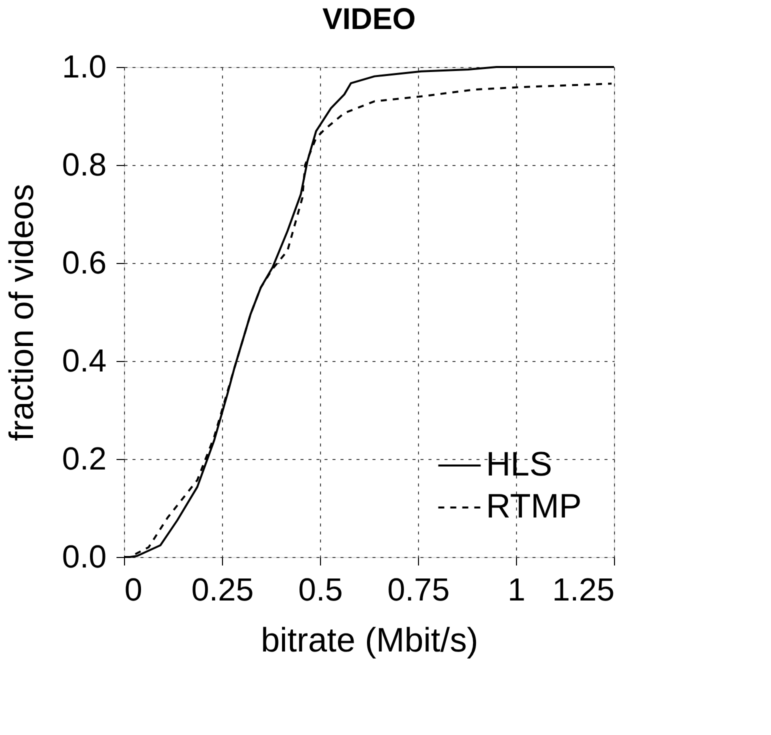 The height and width of the screenshot is (735, 771). What do you see at coordinates (22, 313) in the screenshot?
I see `y-axis-title: fraction of videos` at bounding box center [22, 313].